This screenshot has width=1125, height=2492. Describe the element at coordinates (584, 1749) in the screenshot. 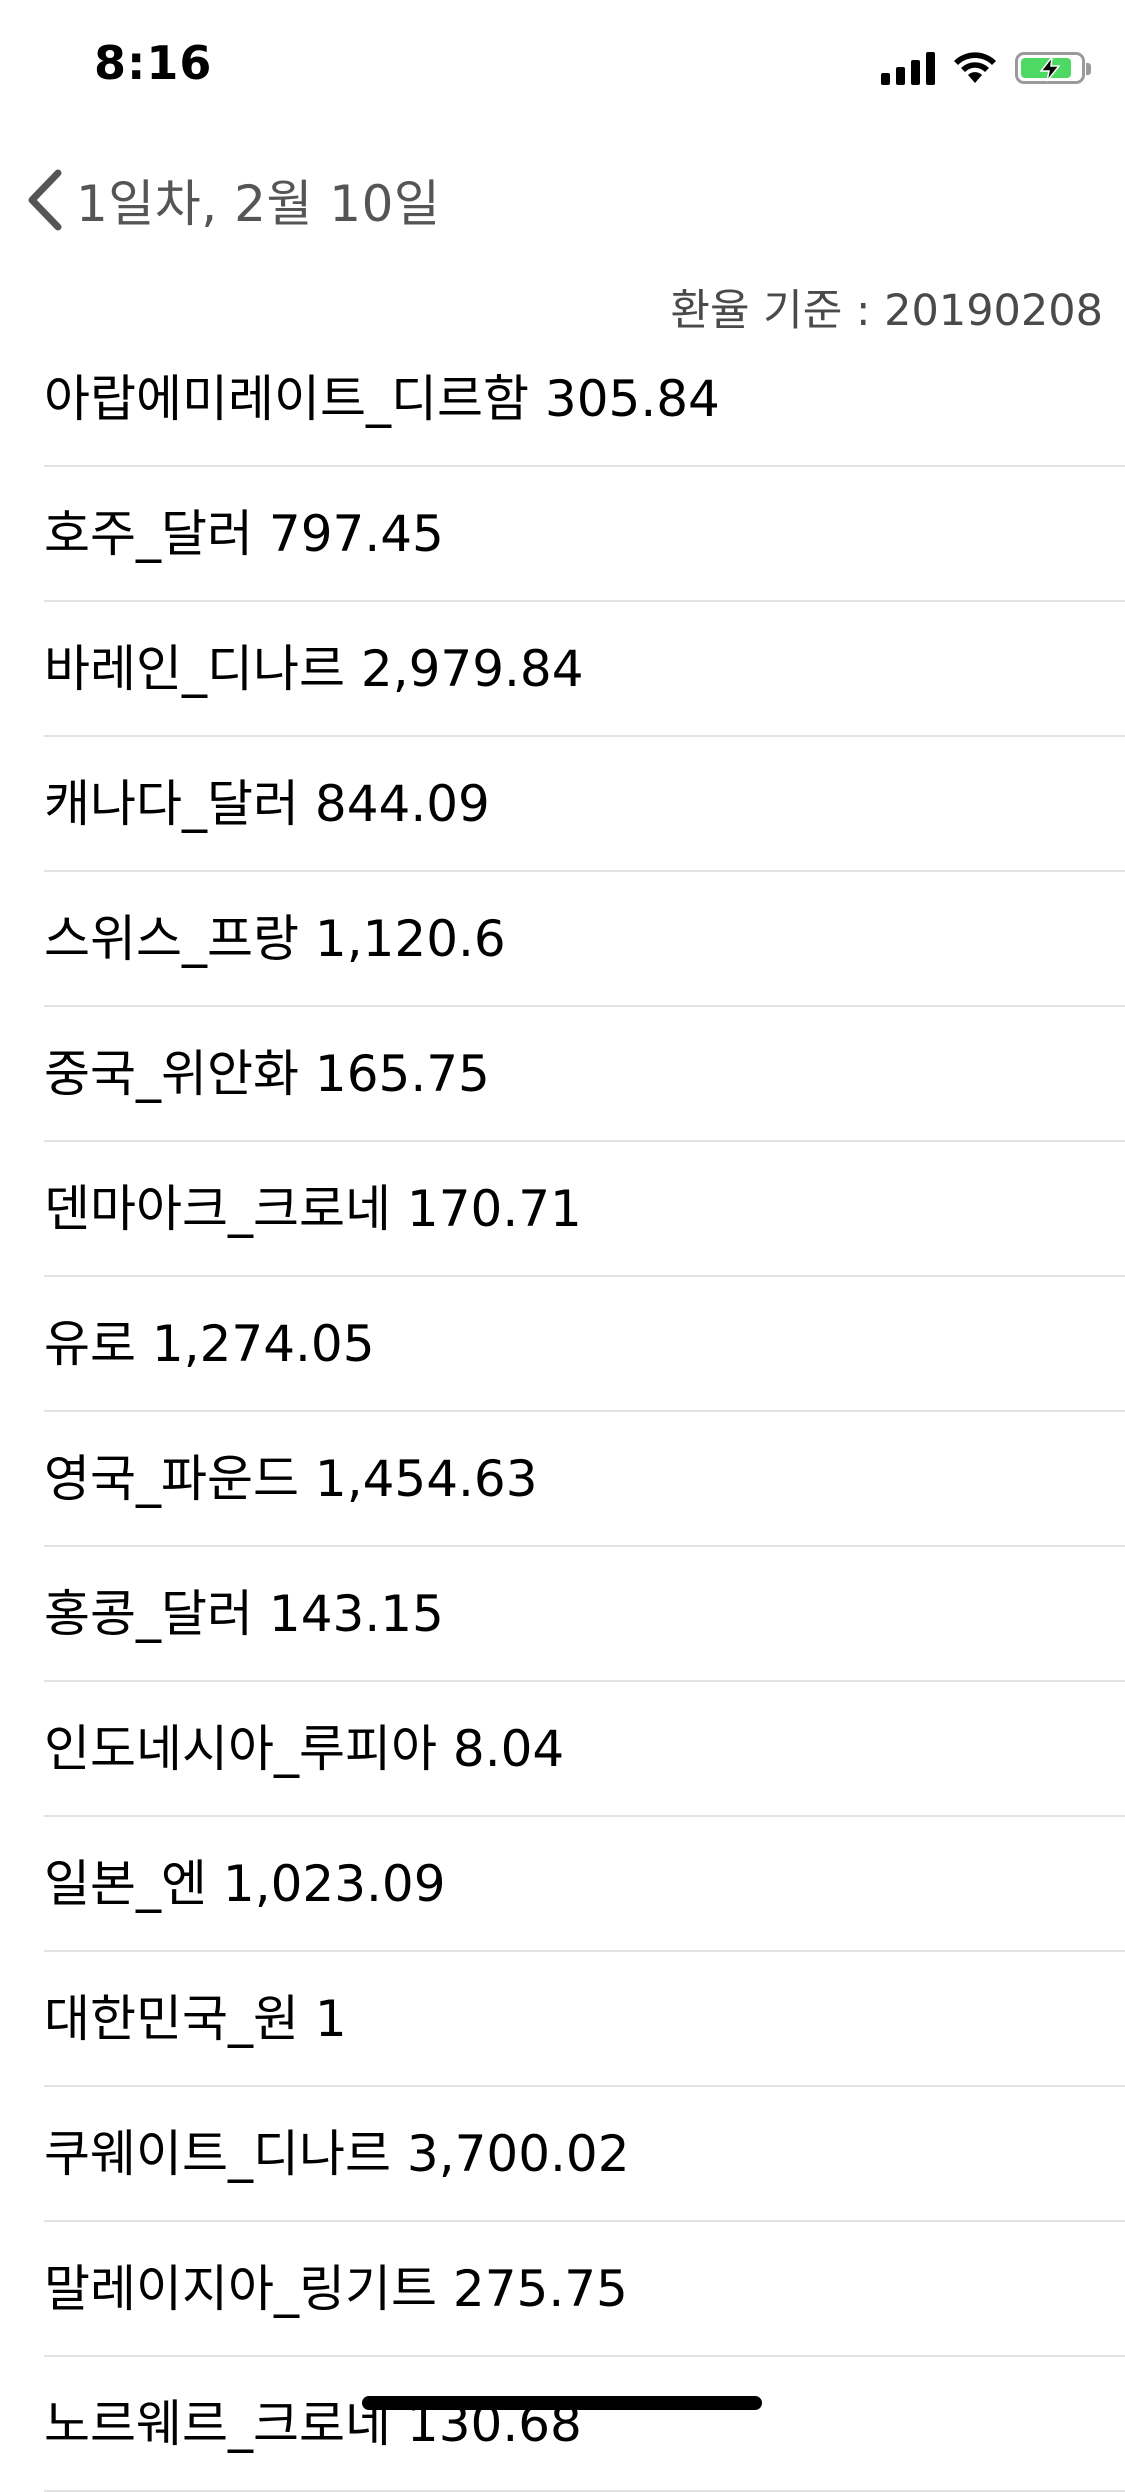

I see `currency-row: 인도네시아_루피아 8.04` at that location.